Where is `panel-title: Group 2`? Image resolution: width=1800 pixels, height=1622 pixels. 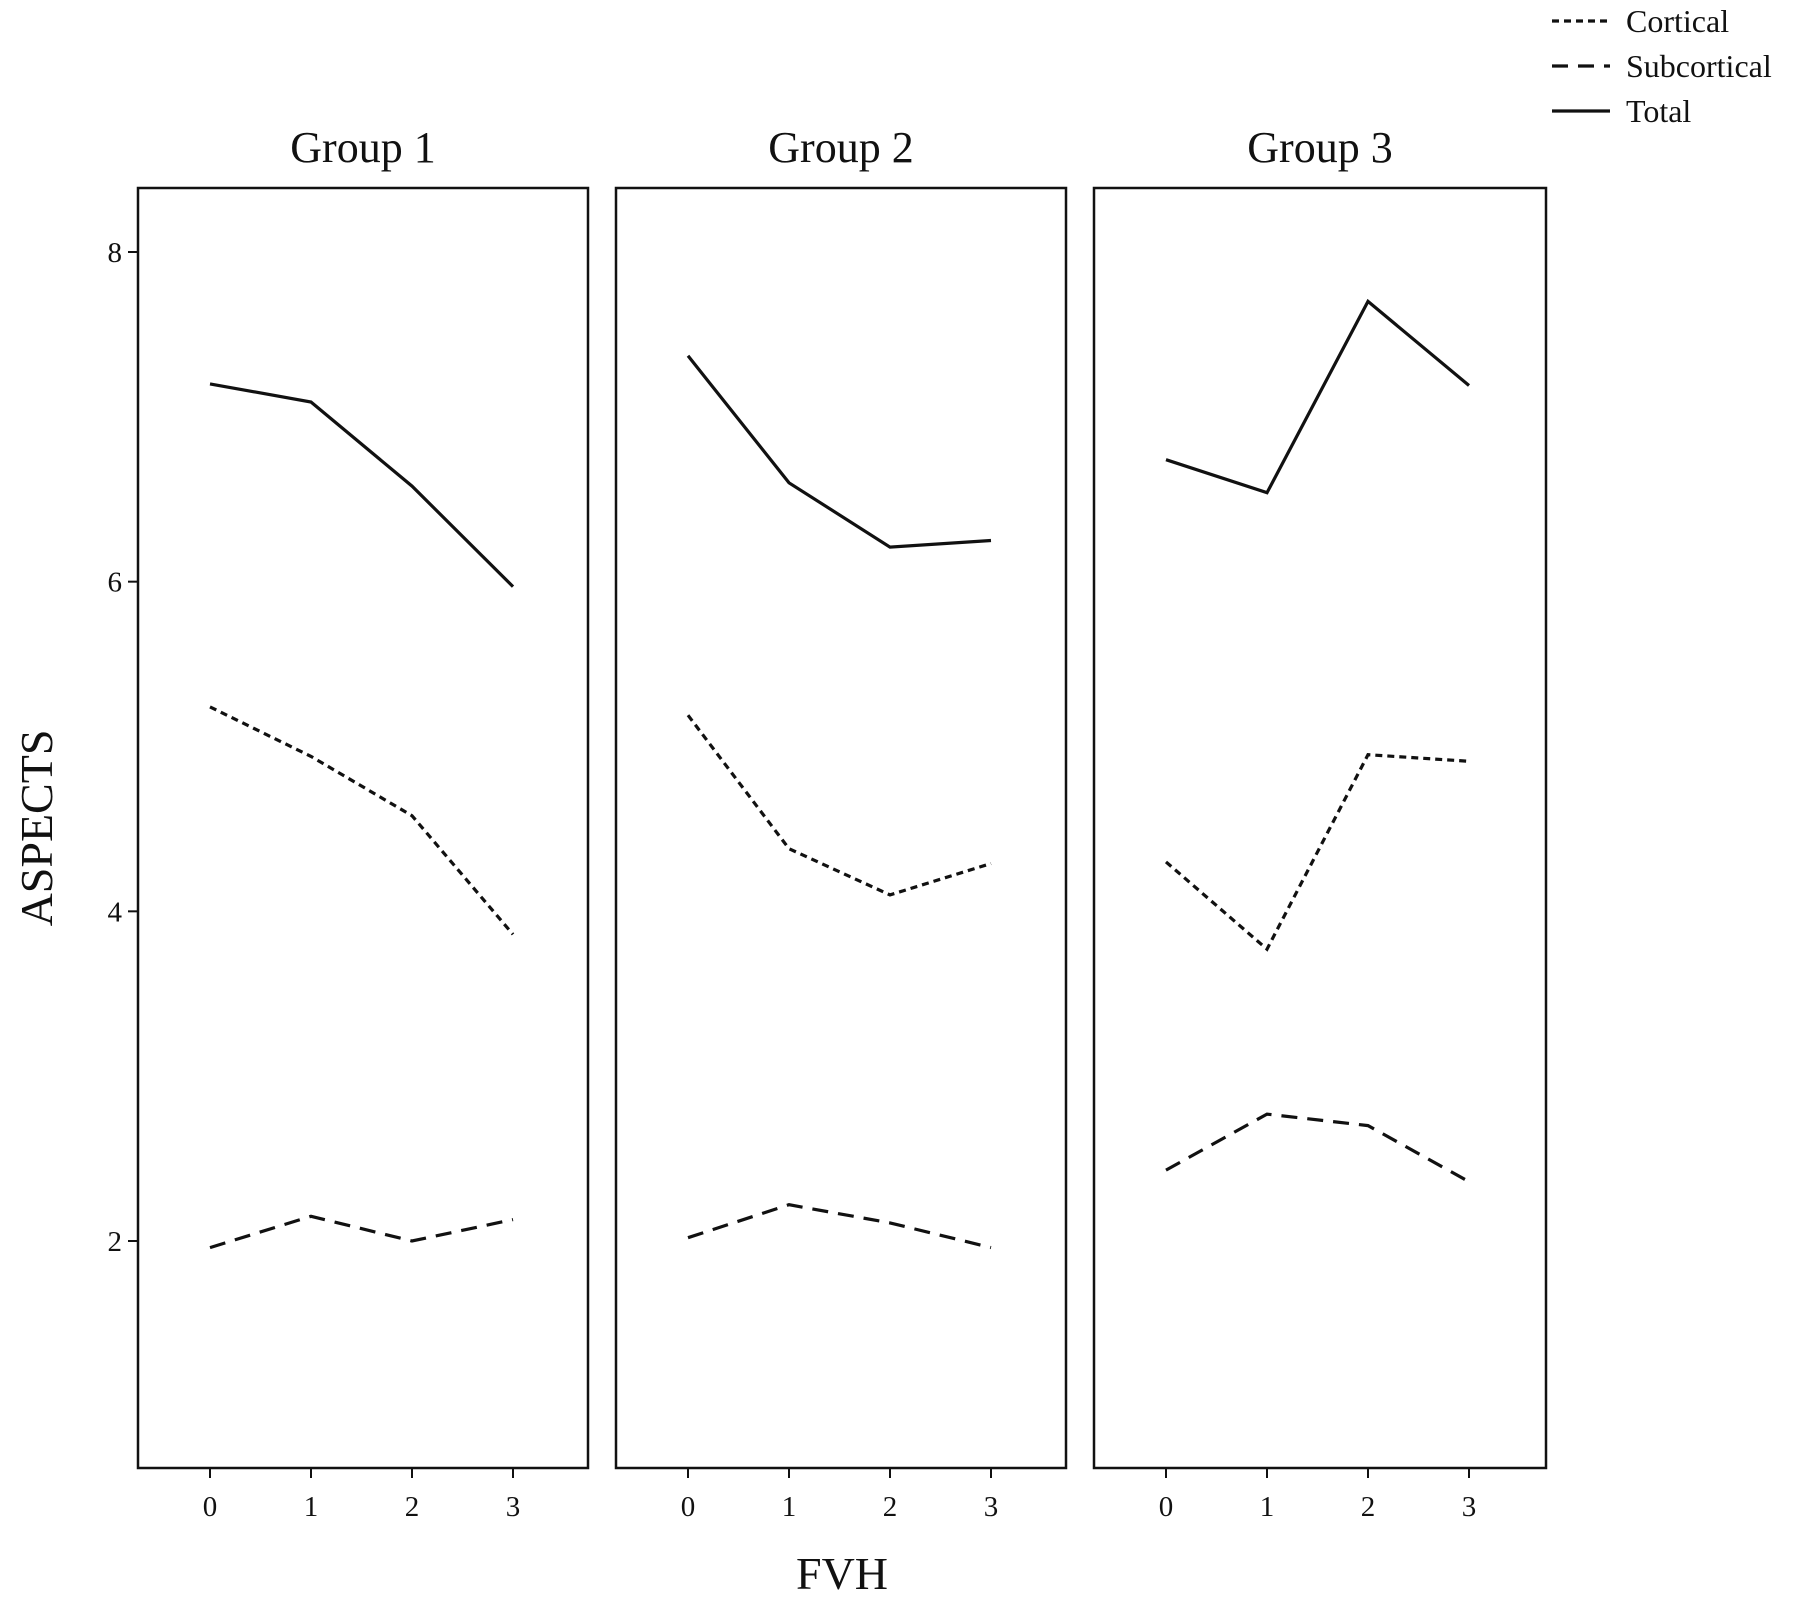
panel-title: Group 2 is located at coordinates (840, 147).